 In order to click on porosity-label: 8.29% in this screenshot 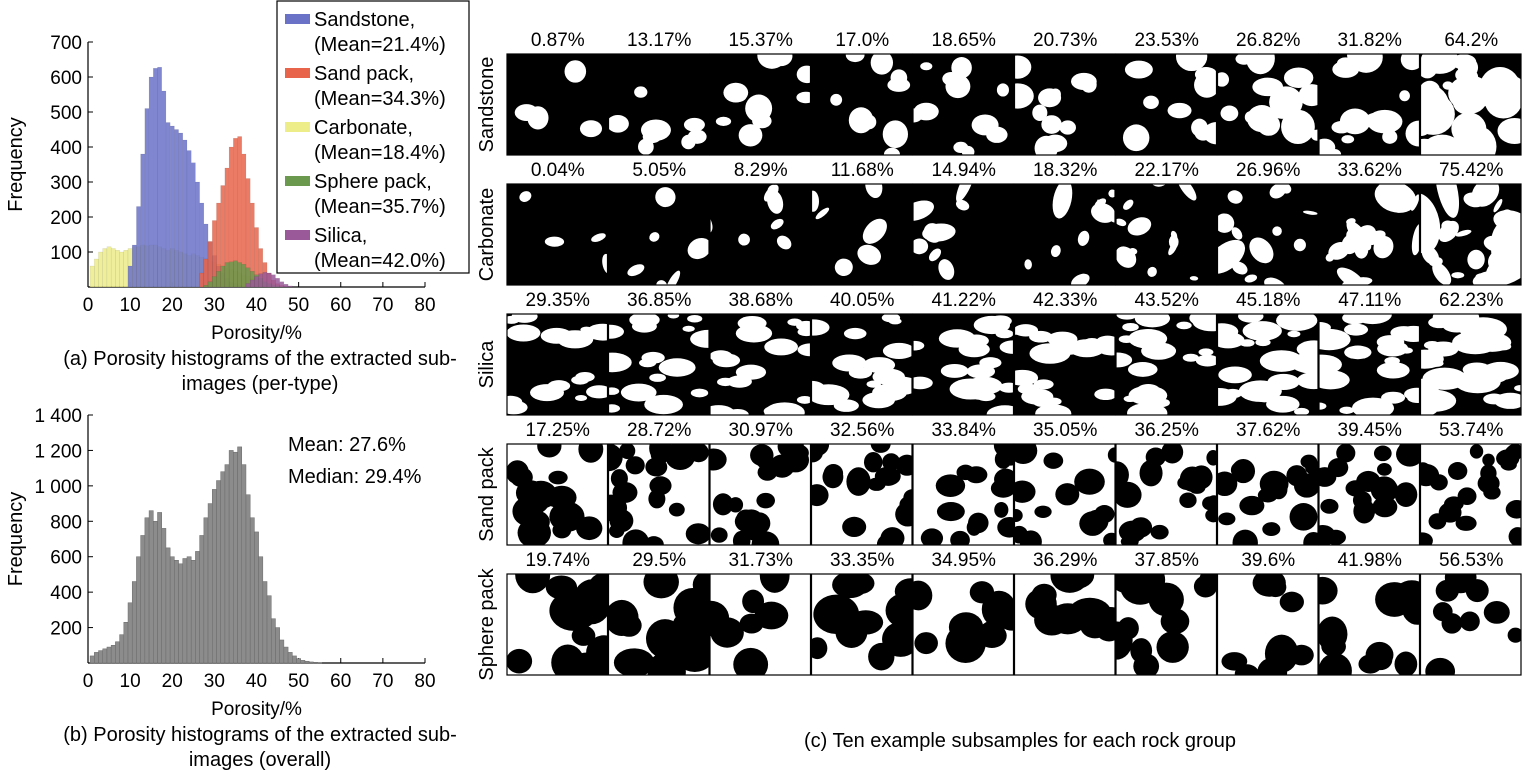, I will do `click(761, 170)`.